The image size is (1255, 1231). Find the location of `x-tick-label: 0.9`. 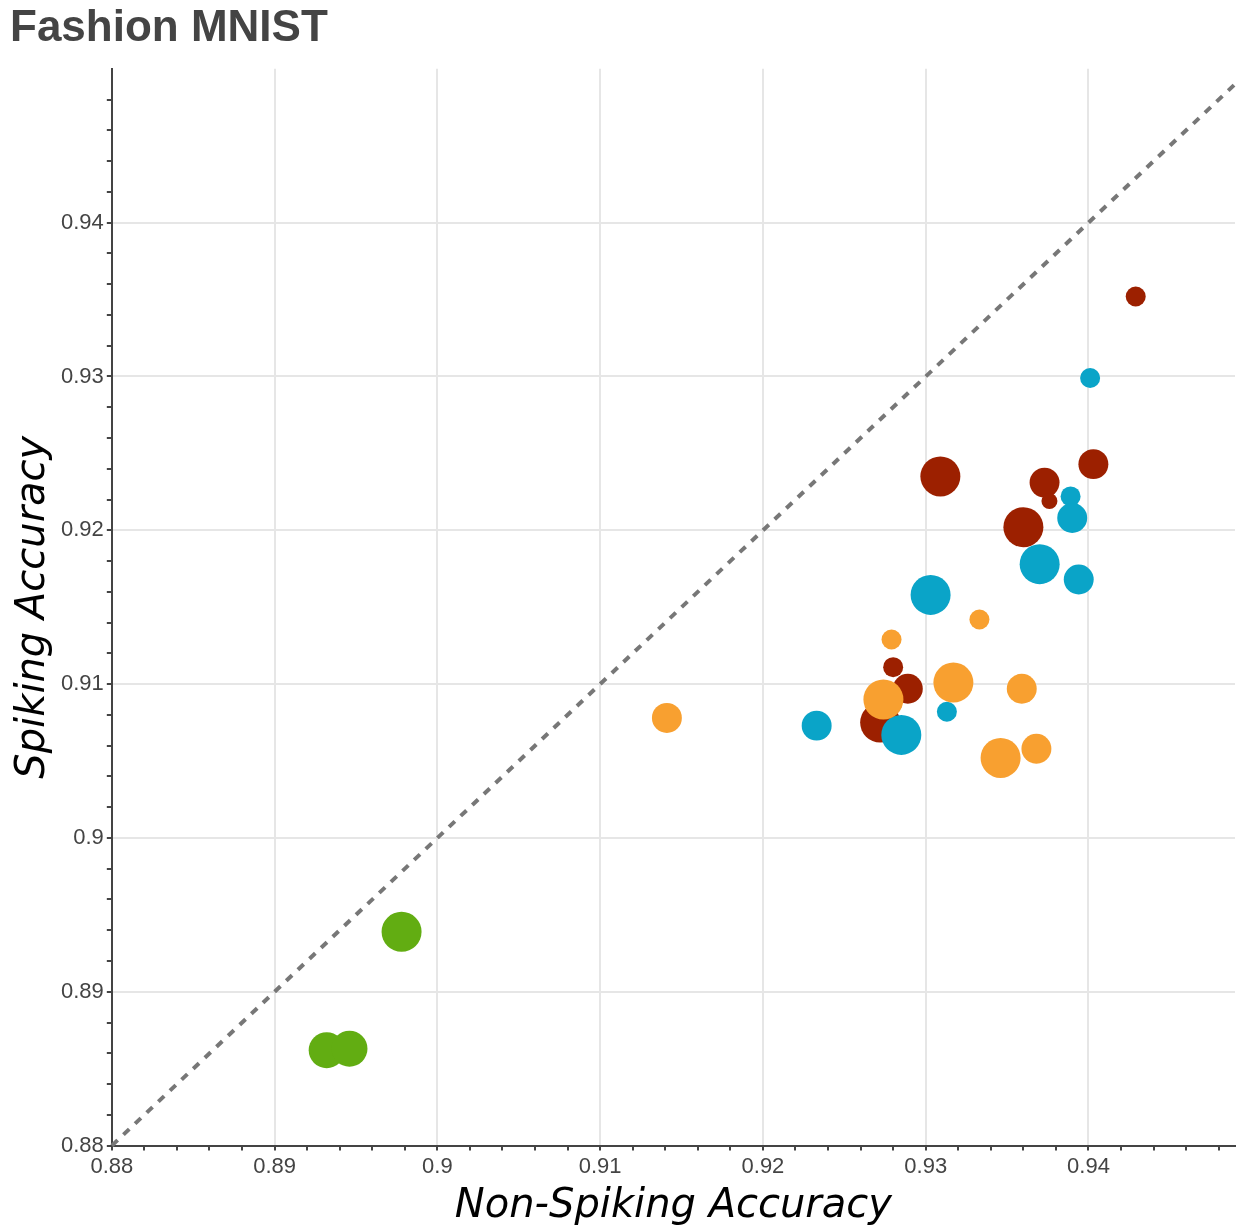

x-tick-label: 0.9 is located at coordinates (437, 1165).